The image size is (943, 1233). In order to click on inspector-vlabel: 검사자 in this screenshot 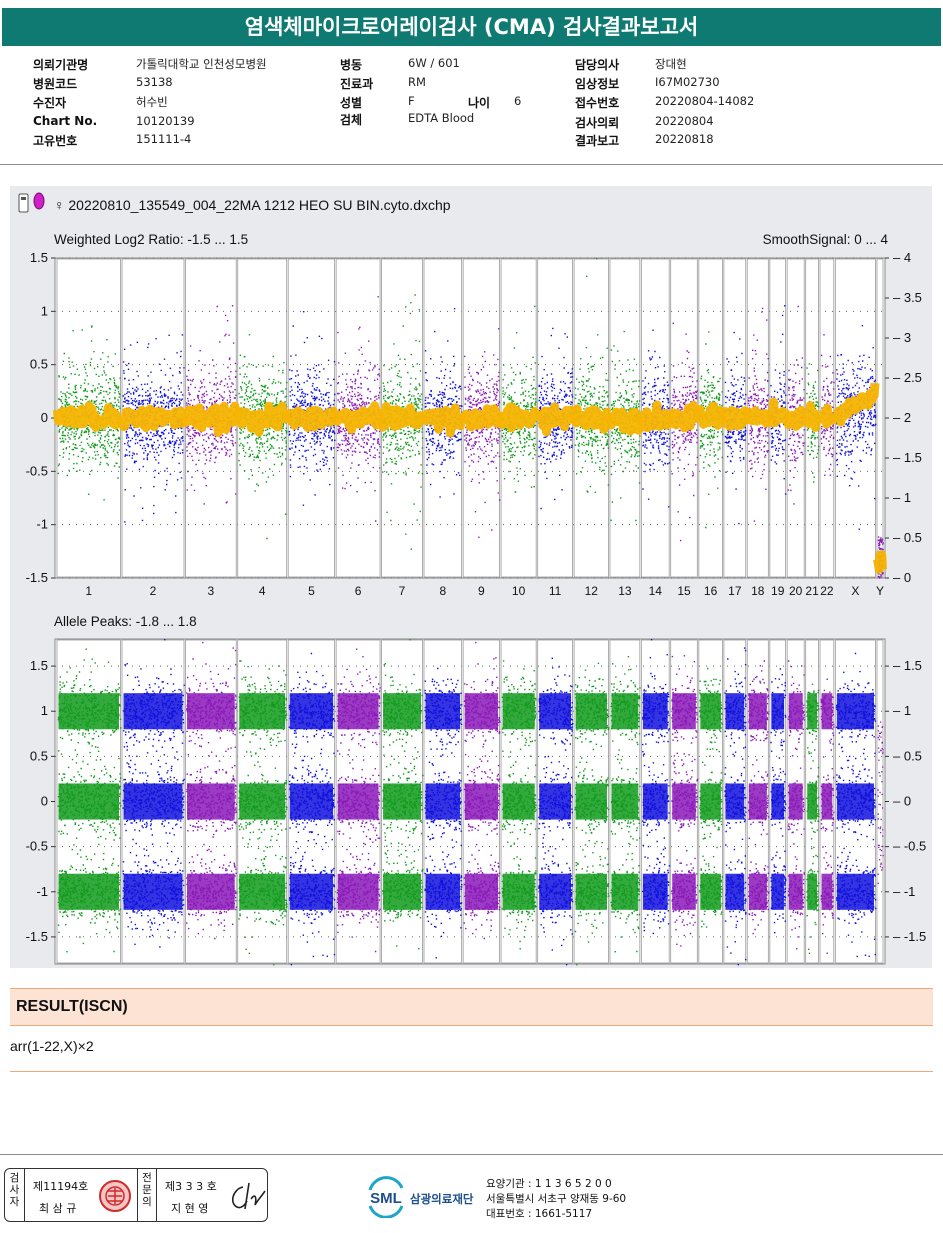, I will do `click(14, 1190)`.